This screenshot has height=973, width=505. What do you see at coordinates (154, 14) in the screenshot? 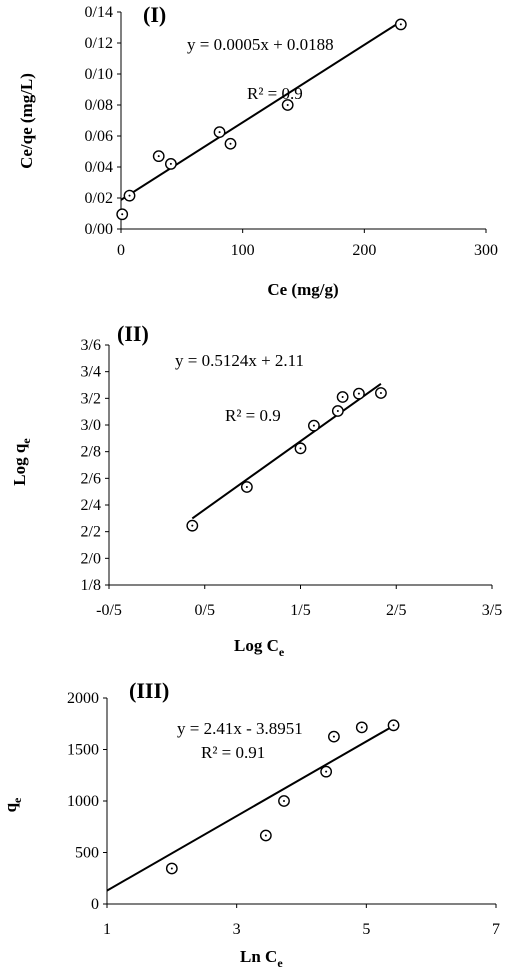
I see `panel-1-label: (I)` at bounding box center [154, 14].